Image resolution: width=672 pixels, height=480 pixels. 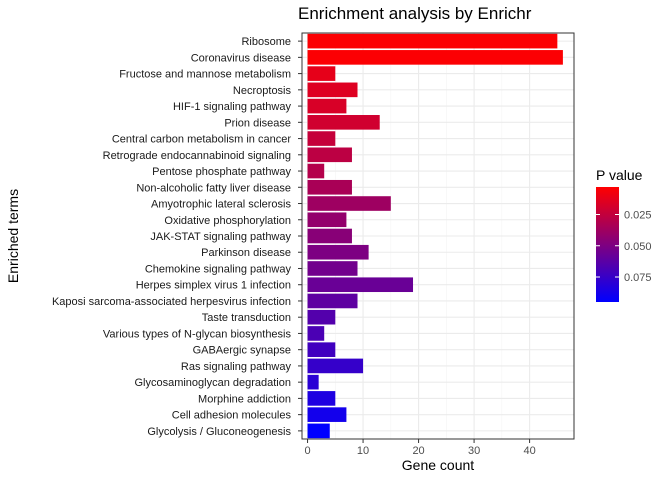 I want to click on y-tick-label: Morphine addiction, so click(x=244, y=399).